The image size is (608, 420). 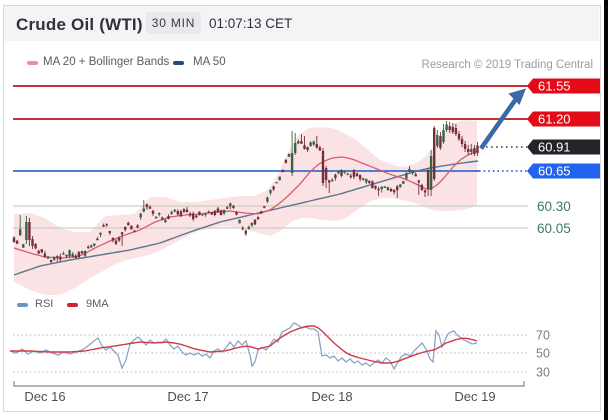 What do you see at coordinates (554, 146) in the screenshot?
I see `svg-text: 60.91` at bounding box center [554, 146].